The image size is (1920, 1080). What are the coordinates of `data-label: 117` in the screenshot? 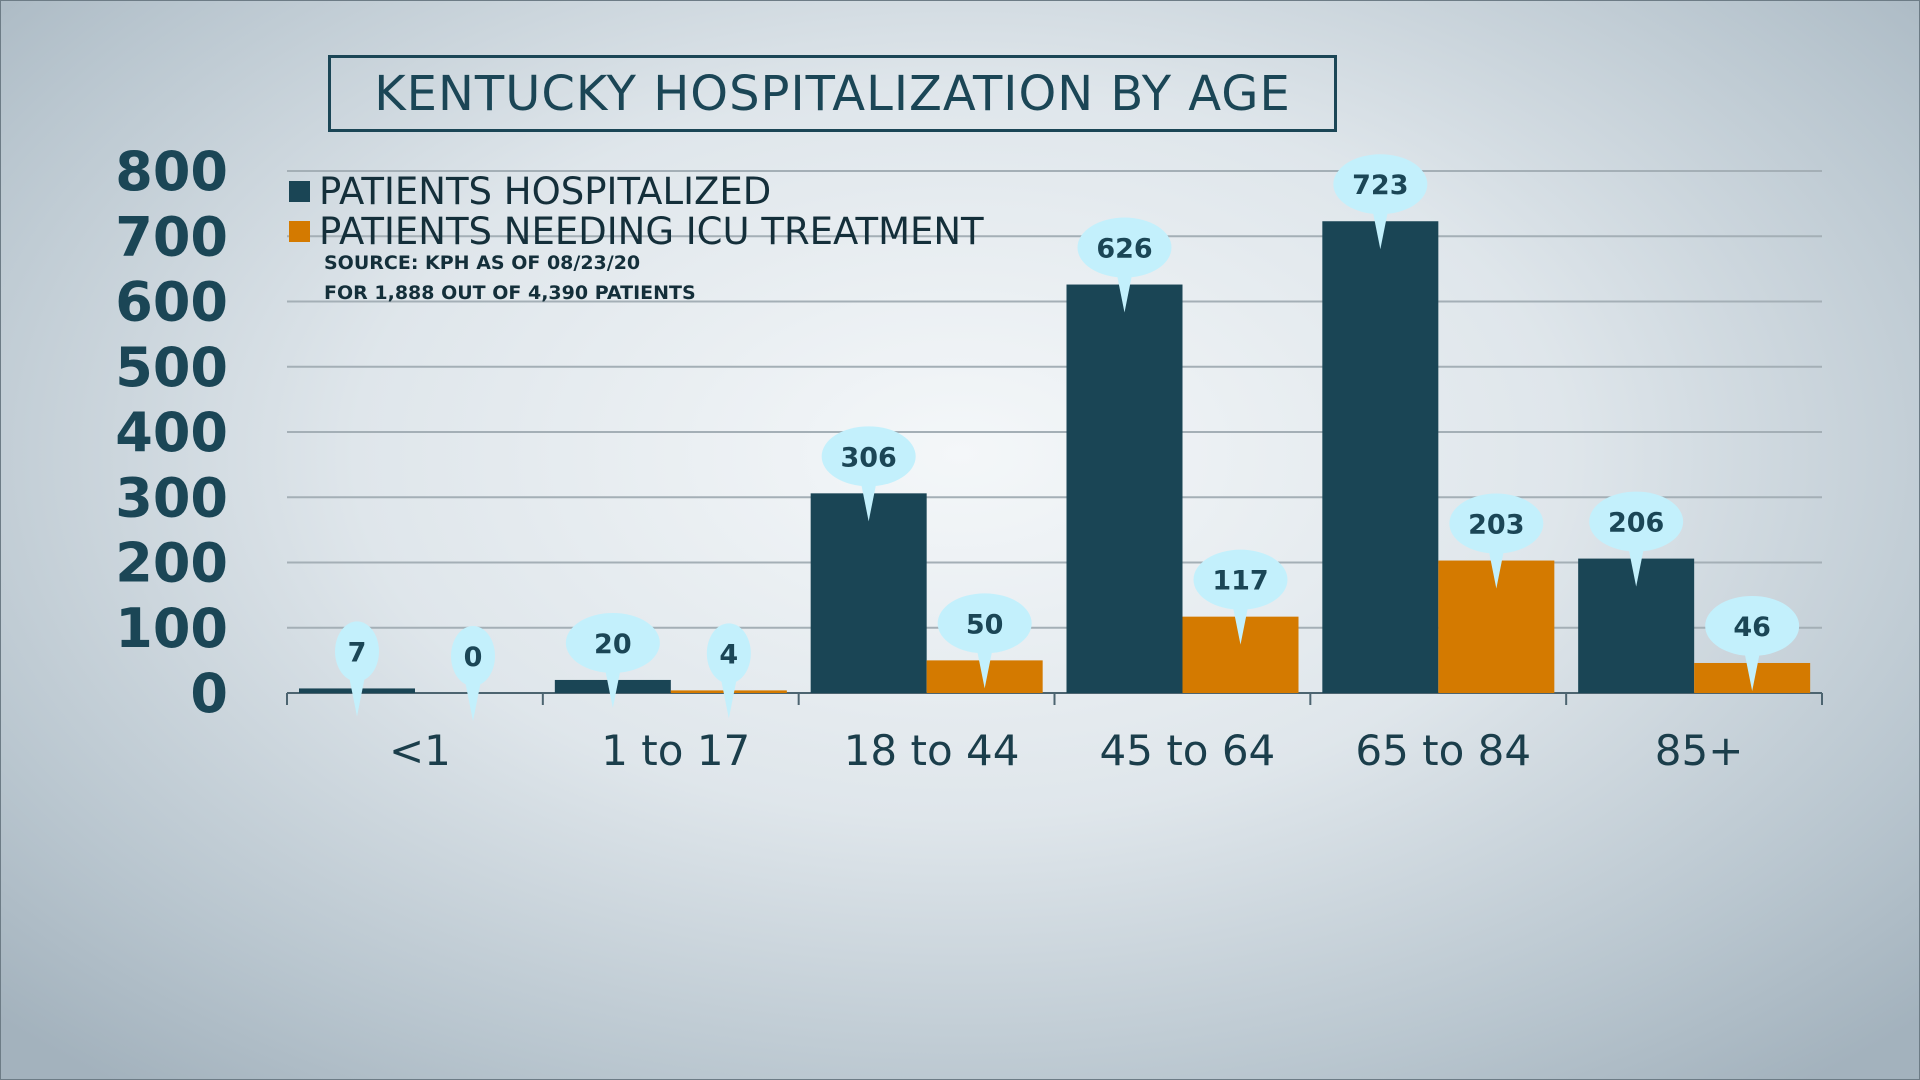 It's located at (1240, 581).